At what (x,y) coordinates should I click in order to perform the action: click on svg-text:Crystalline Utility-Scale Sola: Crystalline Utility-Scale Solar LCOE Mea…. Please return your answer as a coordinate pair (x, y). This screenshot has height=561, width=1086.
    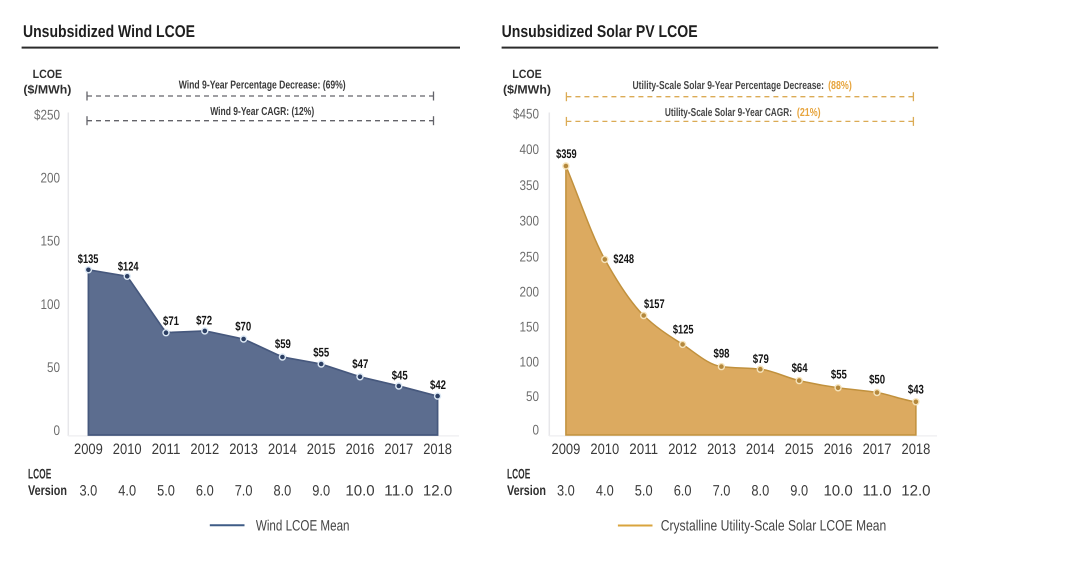
    Looking at the image, I should click on (774, 526).